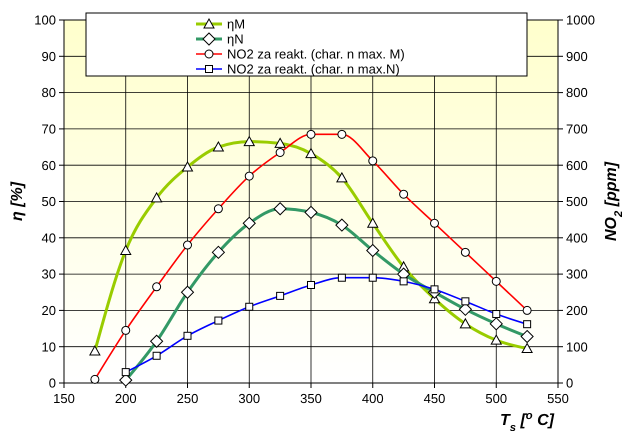  Describe the element at coordinates (49, 56) in the screenshot. I see `y-tick-label: 90` at that location.